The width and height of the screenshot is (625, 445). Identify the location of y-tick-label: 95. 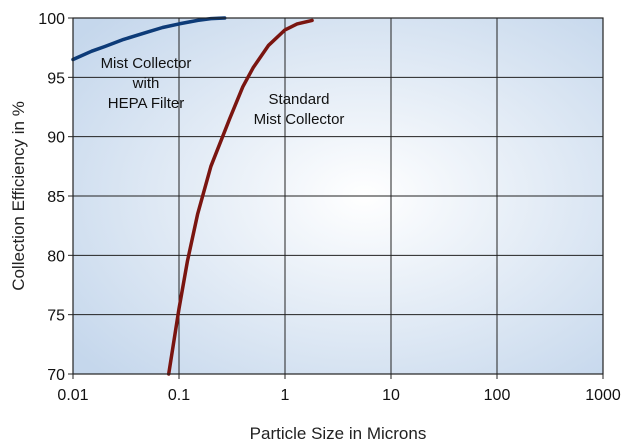
(56, 78).